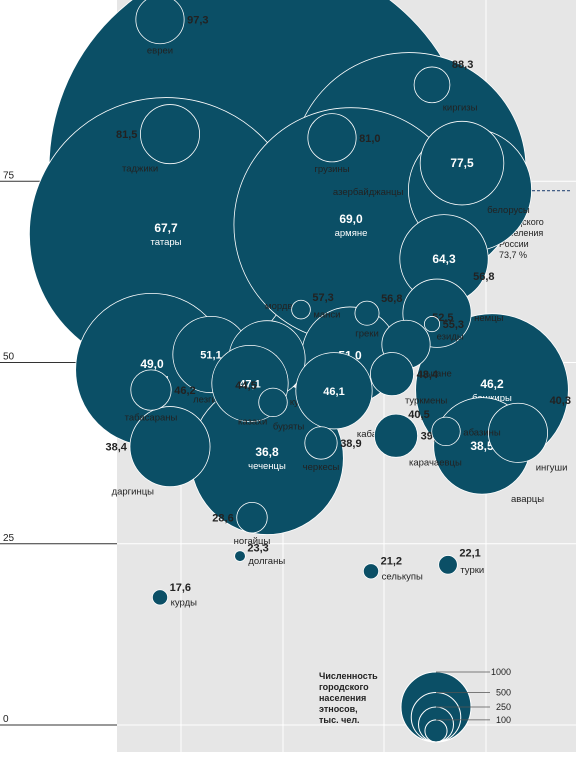  I want to click on bubble-name-label: азербайджанцы, so click(368, 192).